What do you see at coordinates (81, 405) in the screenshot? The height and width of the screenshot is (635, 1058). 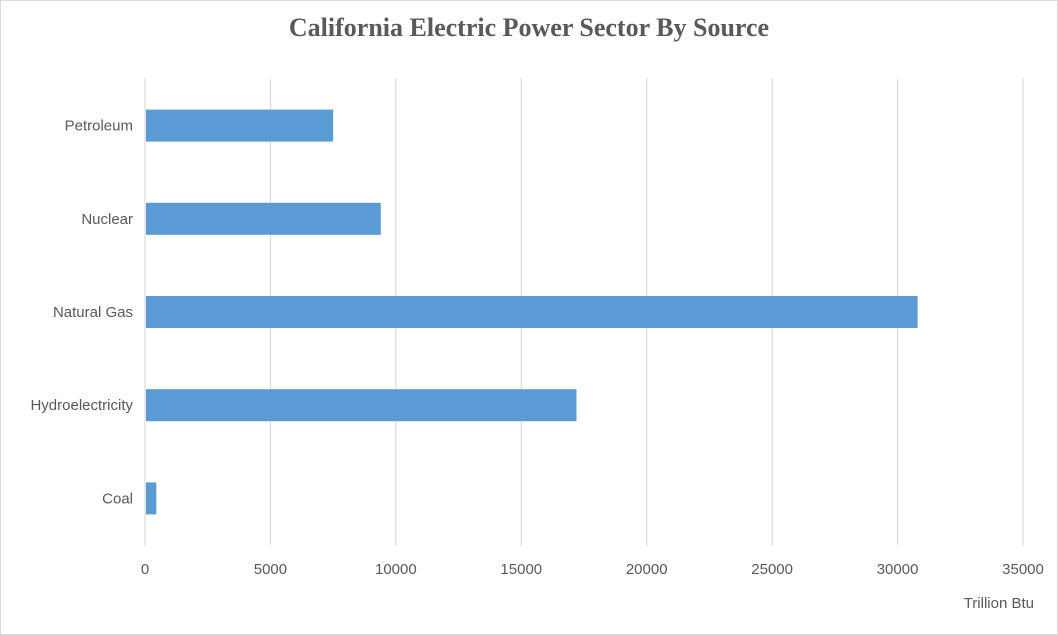 I see `category-label-hydroelectricity: Hydroelectricity` at bounding box center [81, 405].